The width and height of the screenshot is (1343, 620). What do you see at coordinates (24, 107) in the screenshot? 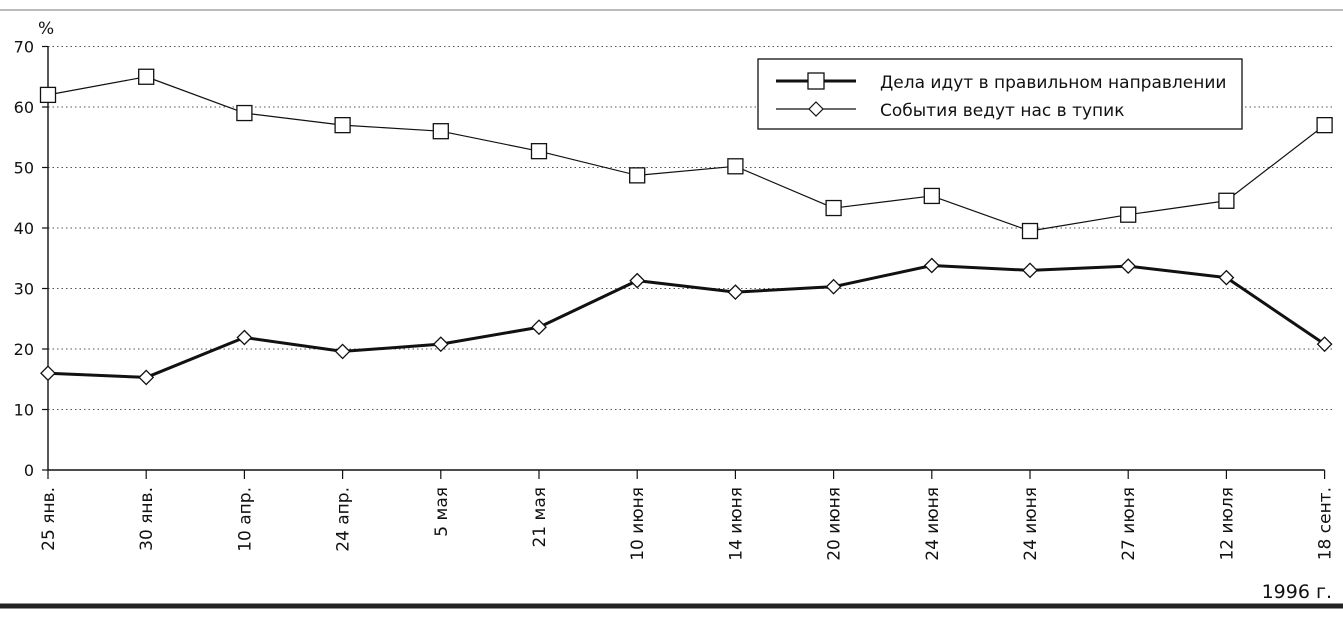
I see `y-tick-label: 60` at bounding box center [24, 107].